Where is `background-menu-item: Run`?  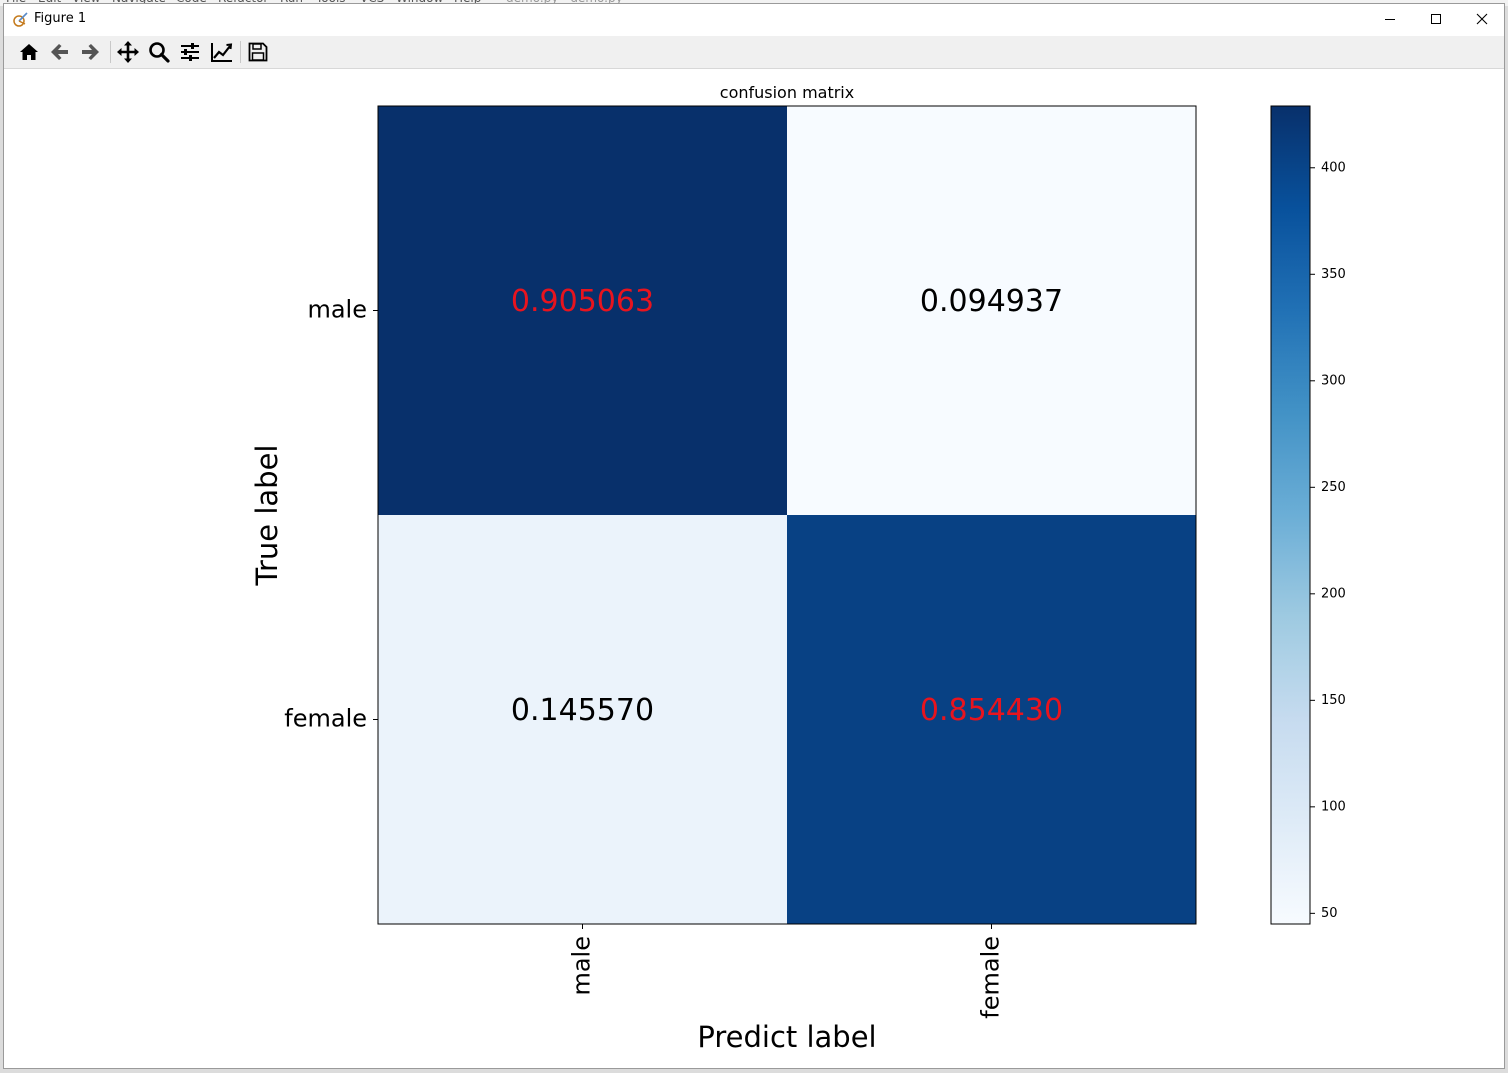 background-menu-item: Run is located at coordinates (291, 2).